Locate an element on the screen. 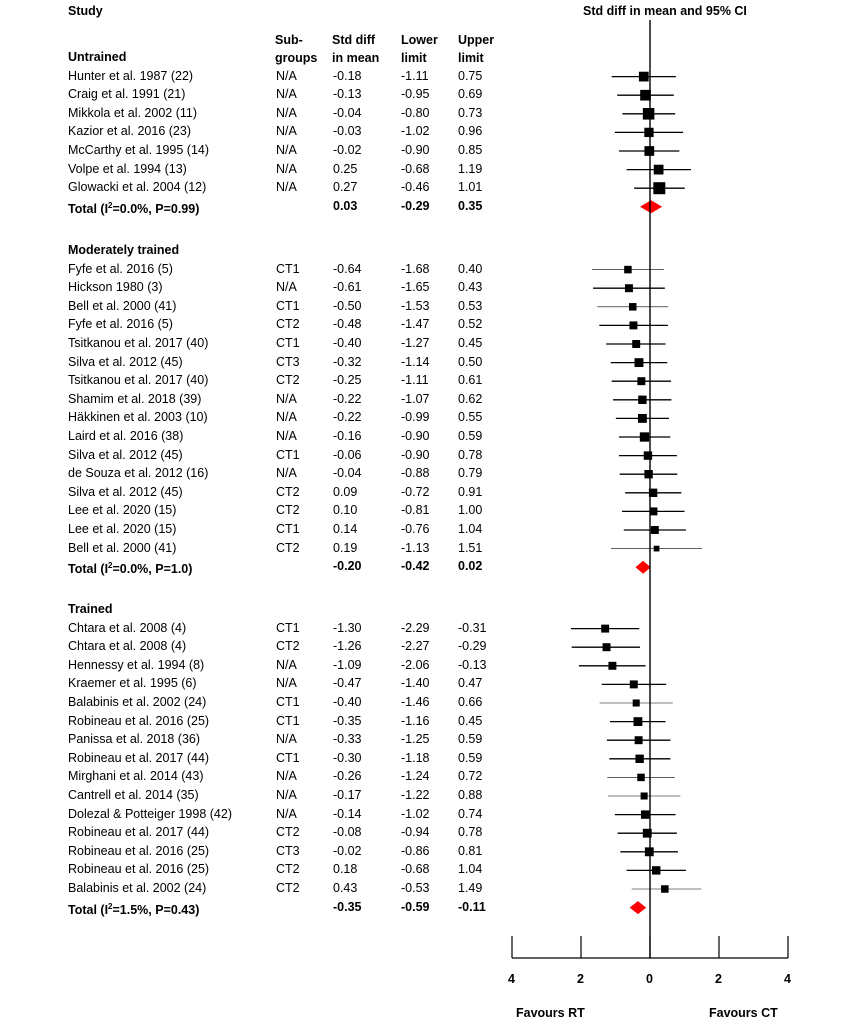  total-upper-limit: -0.11 is located at coordinates (472, 906).